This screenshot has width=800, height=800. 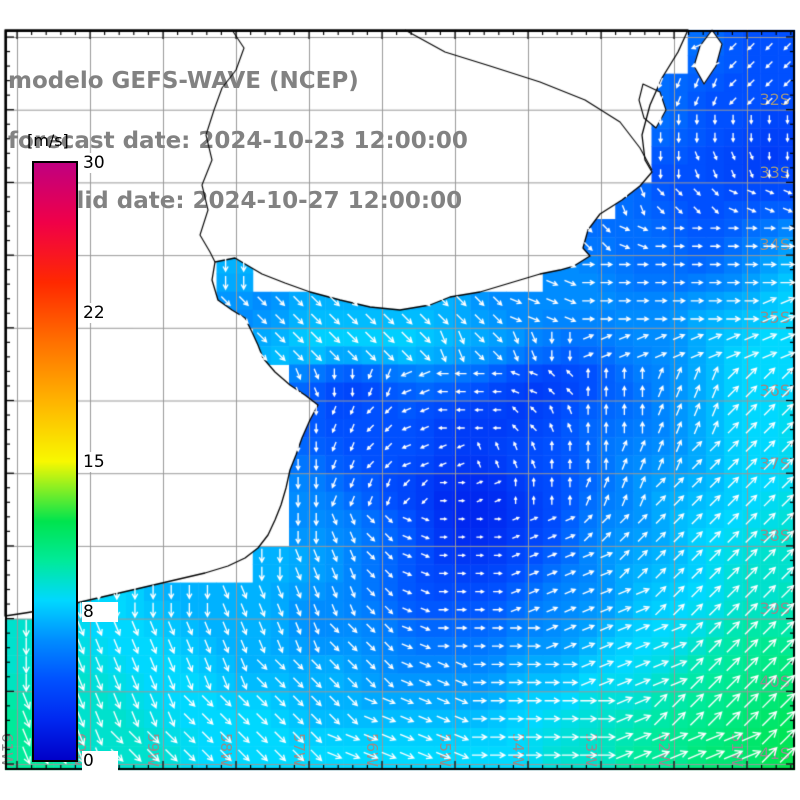 I want to click on lon-label: 59W, so click(x=153, y=750).